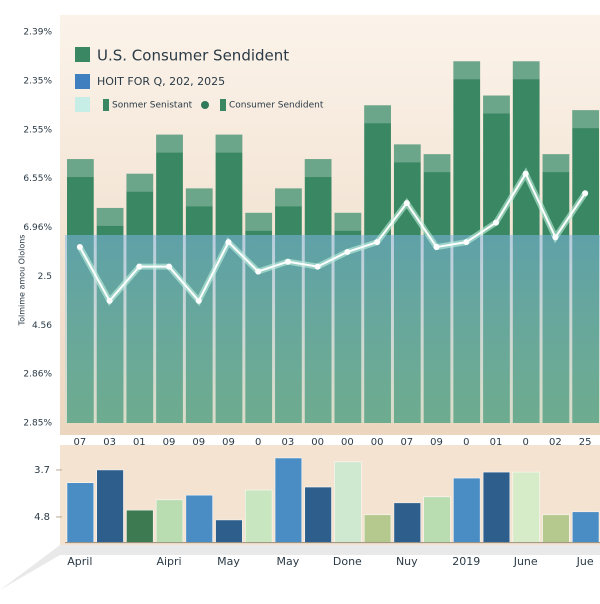  What do you see at coordinates (37, 375) in the screenshot?
I see `y-axis-label: 2.86%` at bounding box center [37, 375].